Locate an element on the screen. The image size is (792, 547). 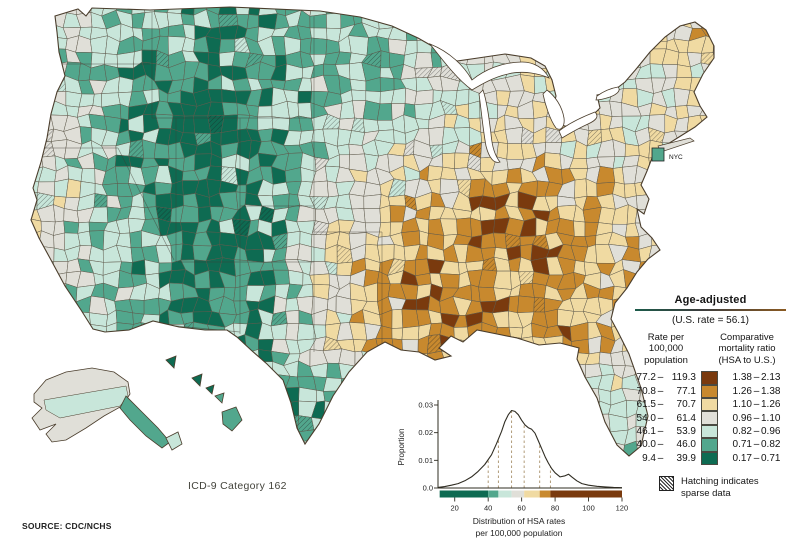
us-rate-note: (U.S. rate = 56.1) is located at coordinates (710, 320).